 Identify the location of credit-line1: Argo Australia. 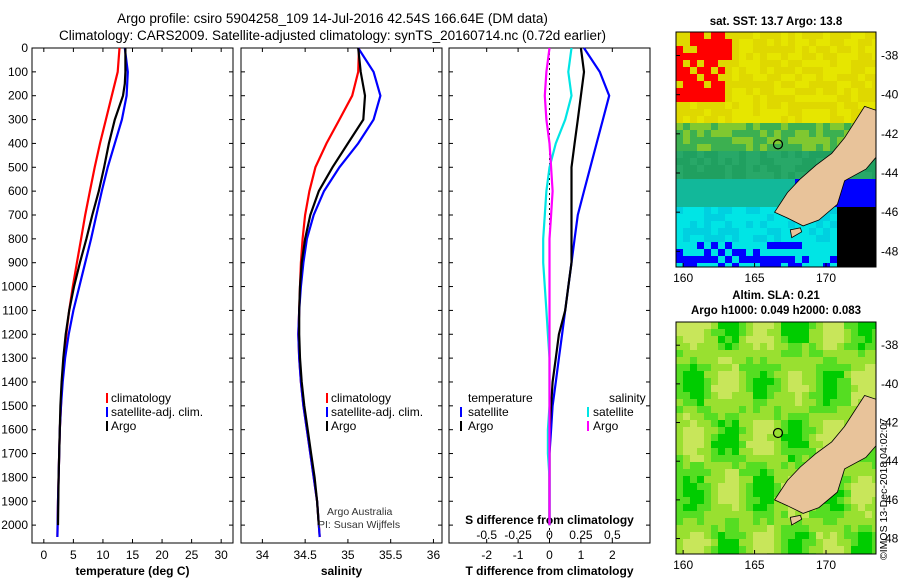
(360, 512).